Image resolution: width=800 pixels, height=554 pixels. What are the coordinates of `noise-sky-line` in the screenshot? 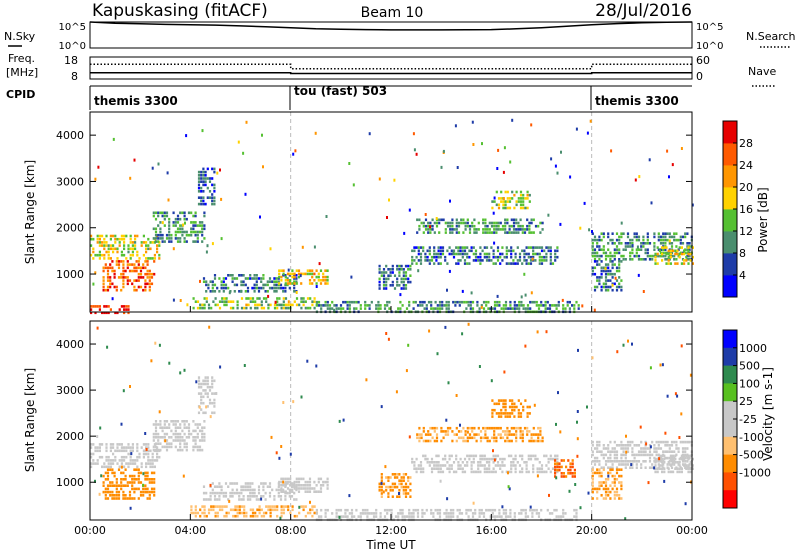 It's located at (391, 26).